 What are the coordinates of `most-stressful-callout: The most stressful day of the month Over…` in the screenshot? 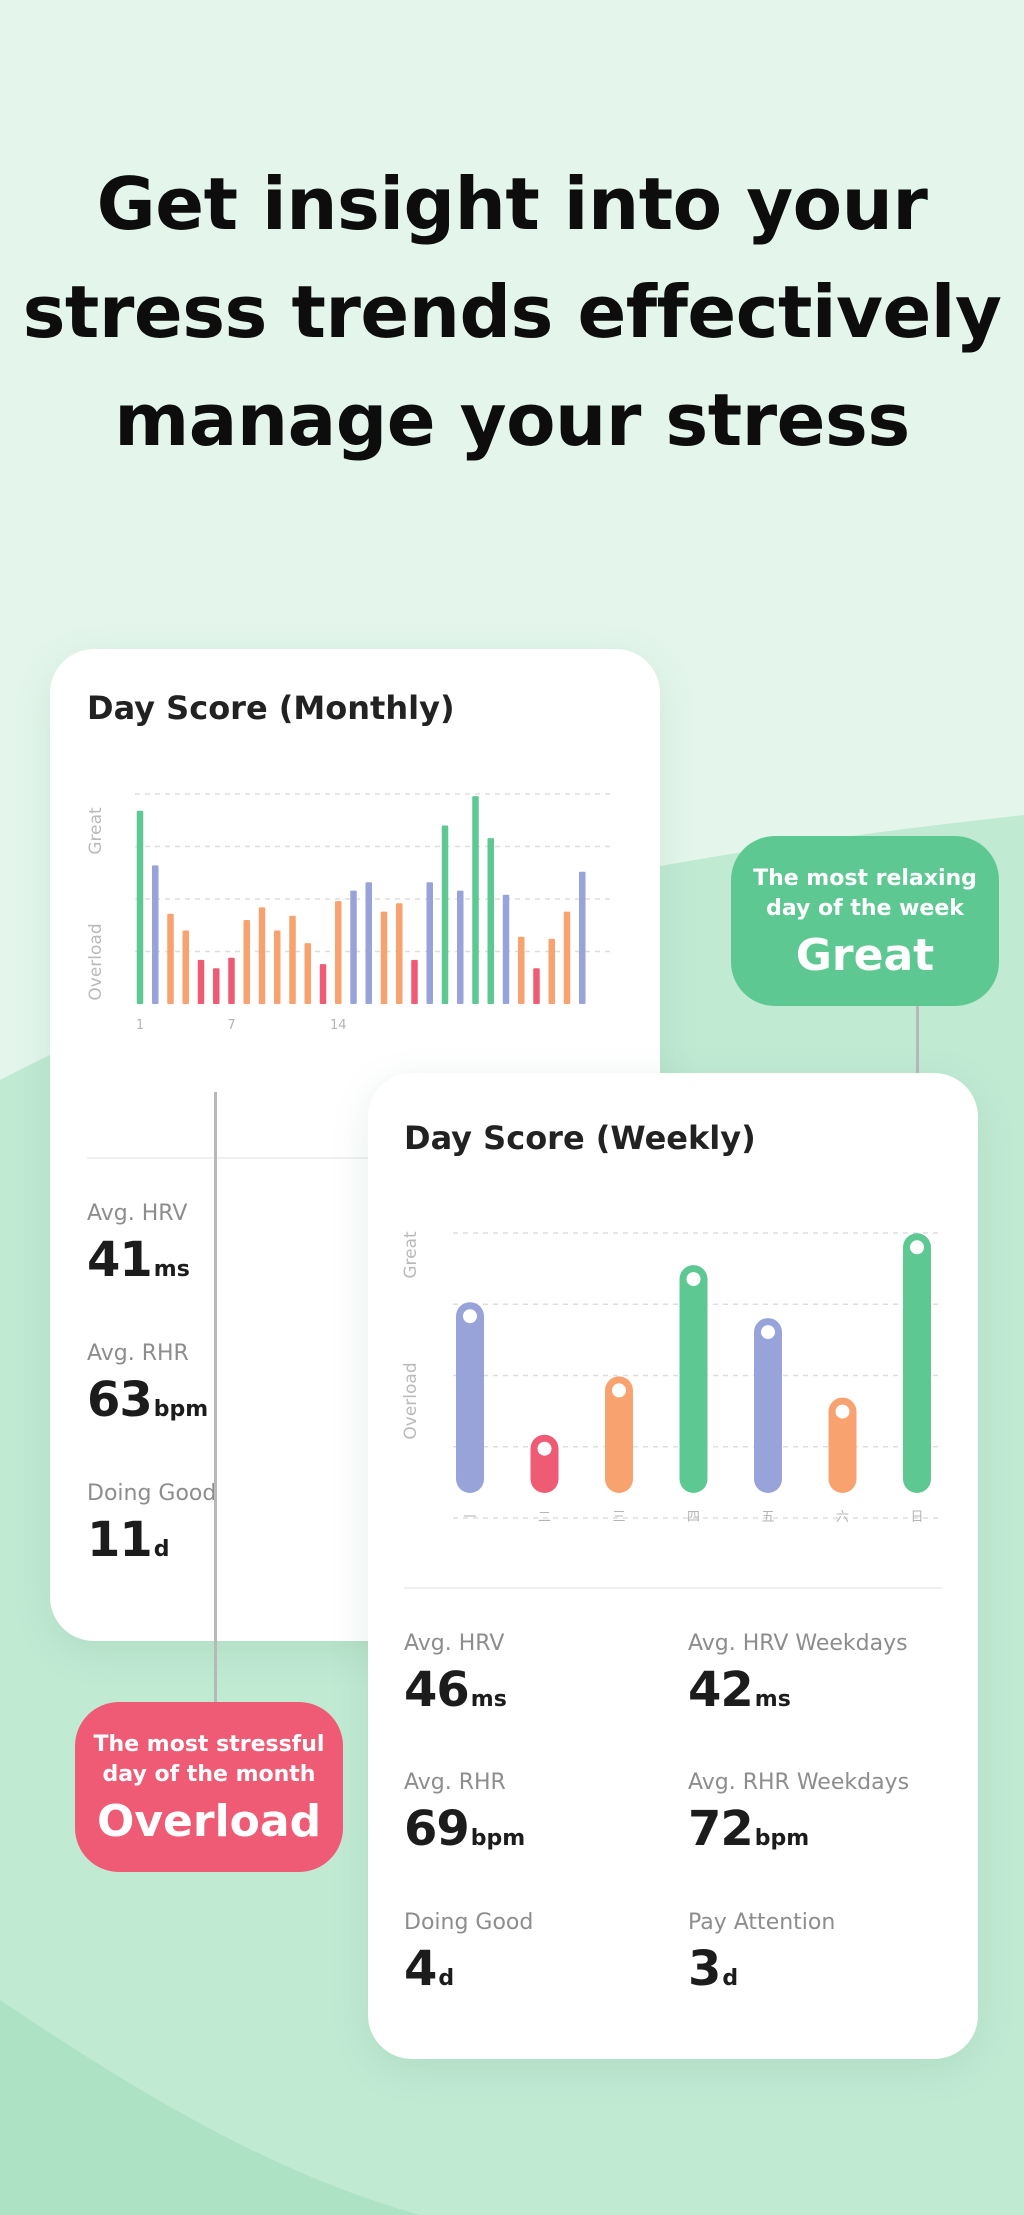 It's located at (209, 1787).